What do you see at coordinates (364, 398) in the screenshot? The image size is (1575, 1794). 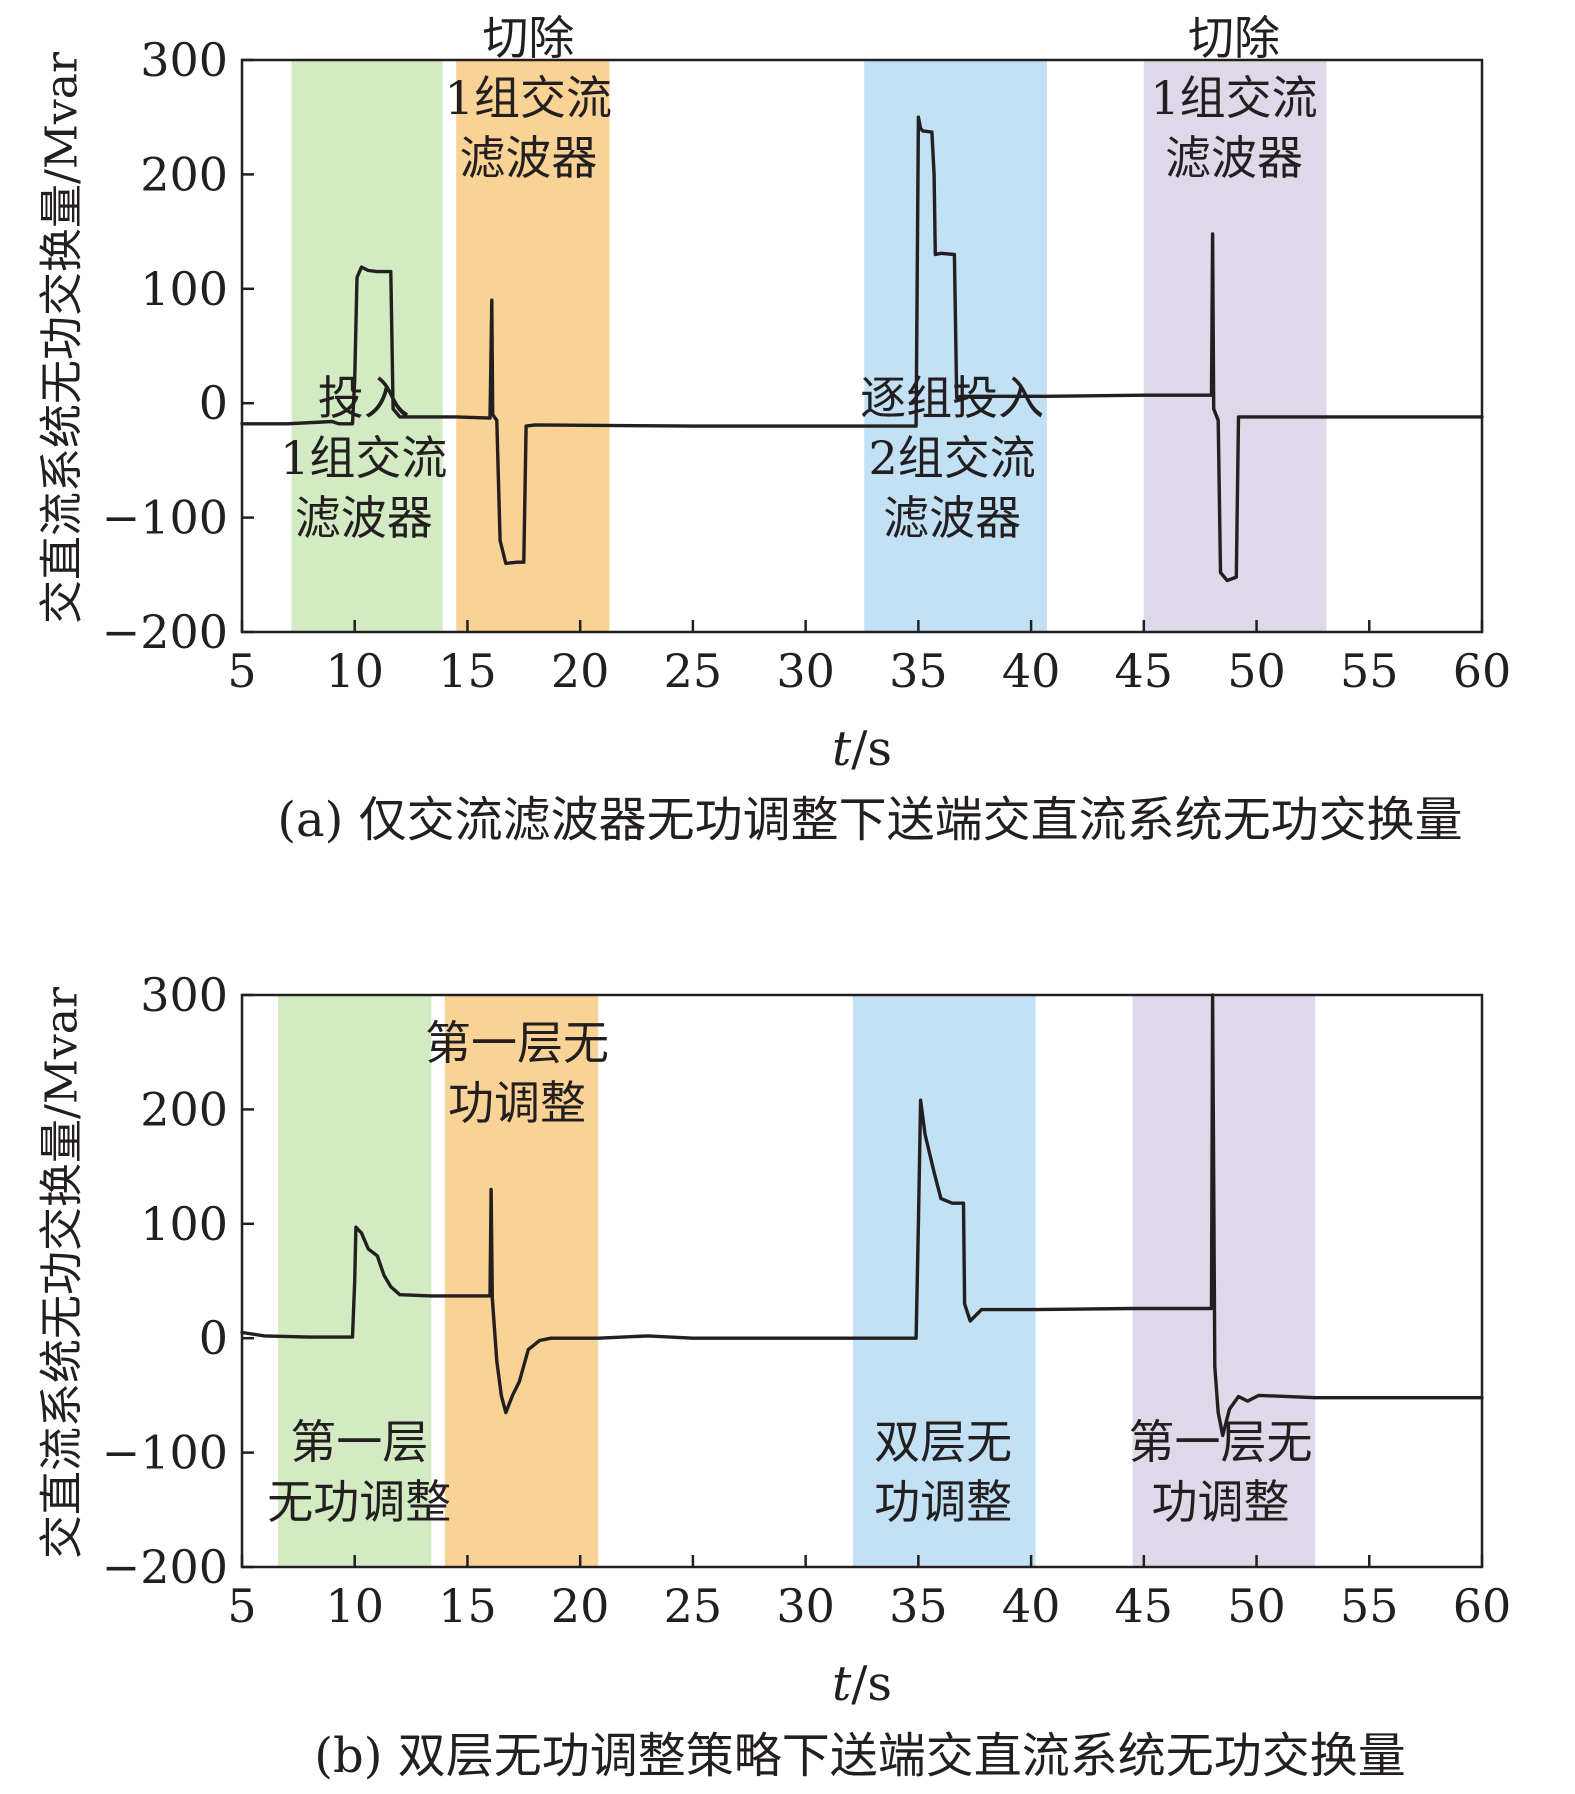 I see `annotation-line: 投入` at bounding box center [364, 398].